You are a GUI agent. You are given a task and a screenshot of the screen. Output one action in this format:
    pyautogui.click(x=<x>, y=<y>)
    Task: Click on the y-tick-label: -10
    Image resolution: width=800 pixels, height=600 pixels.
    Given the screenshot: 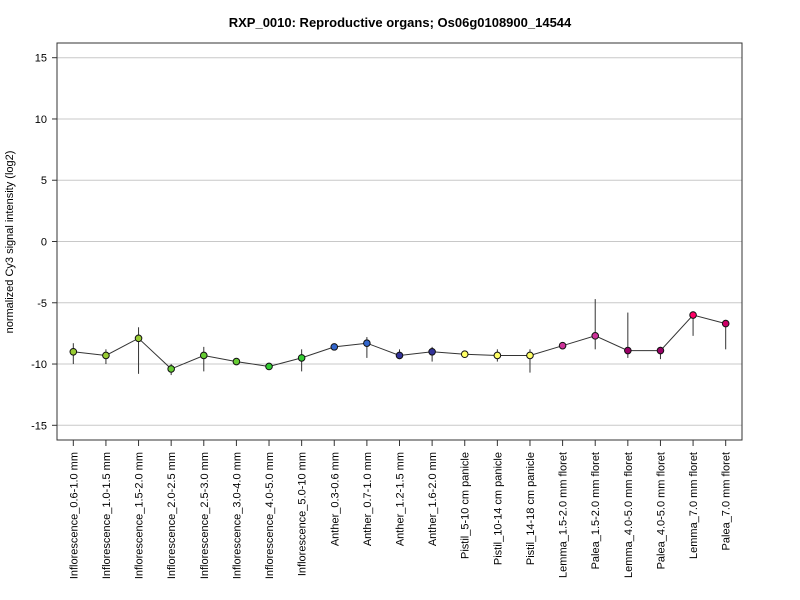 What is the action you would take?
    pyautogui.click(x=39, y=365)
    